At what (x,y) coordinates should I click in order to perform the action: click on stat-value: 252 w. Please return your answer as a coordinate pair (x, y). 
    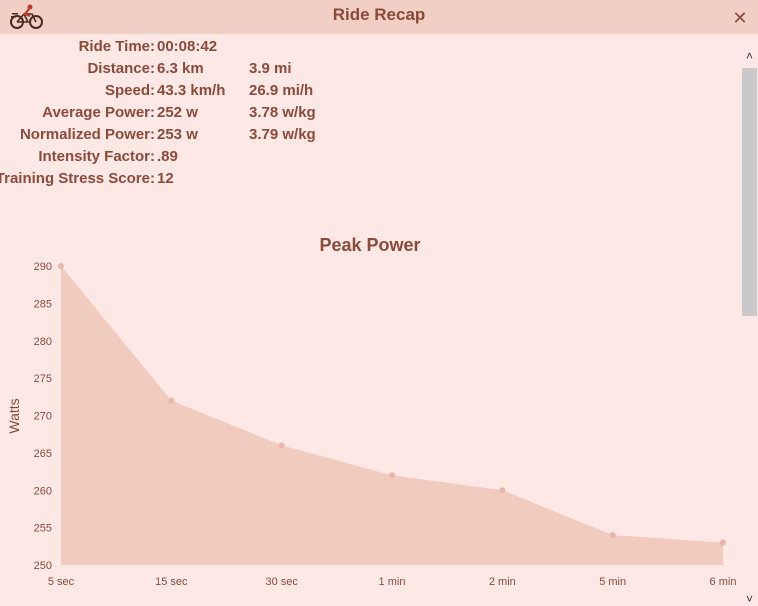
    Looking at the image, I should click on (177, 112).